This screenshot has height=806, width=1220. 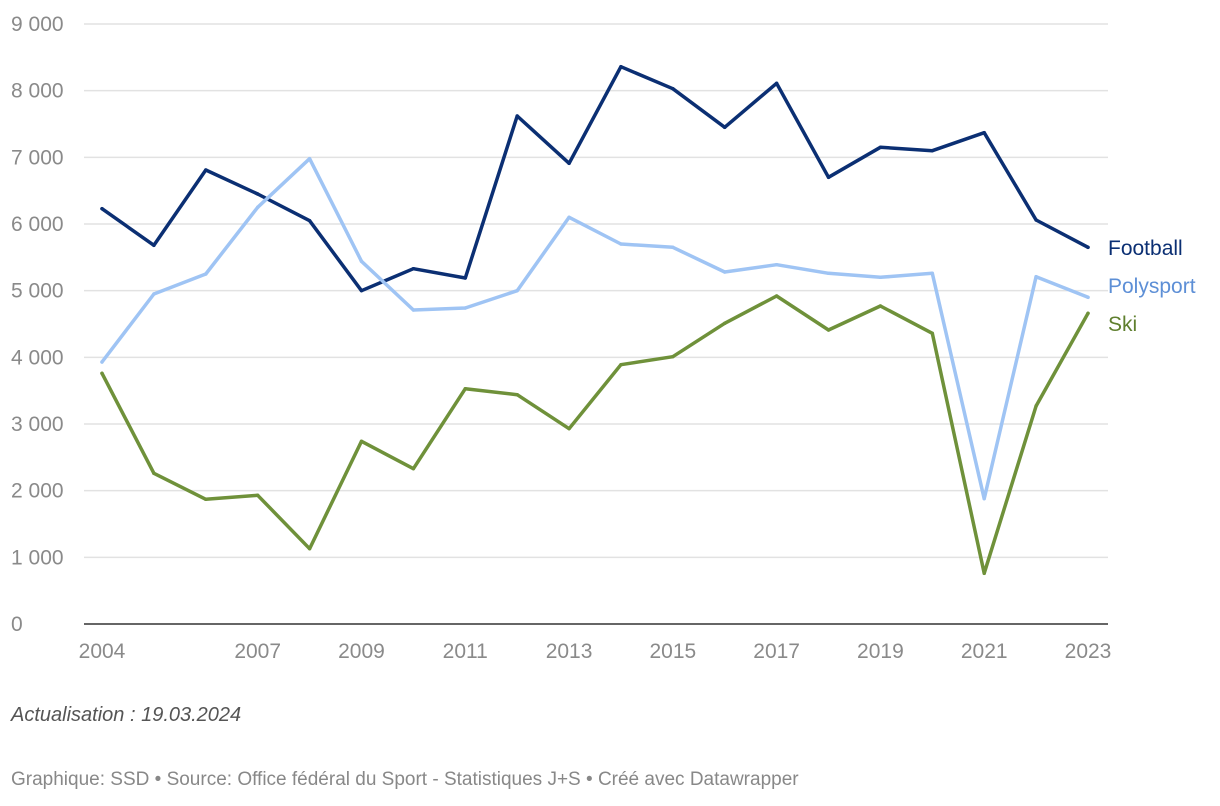 I want to click on x-tick-label: 2021, so click(x=984, y=651).